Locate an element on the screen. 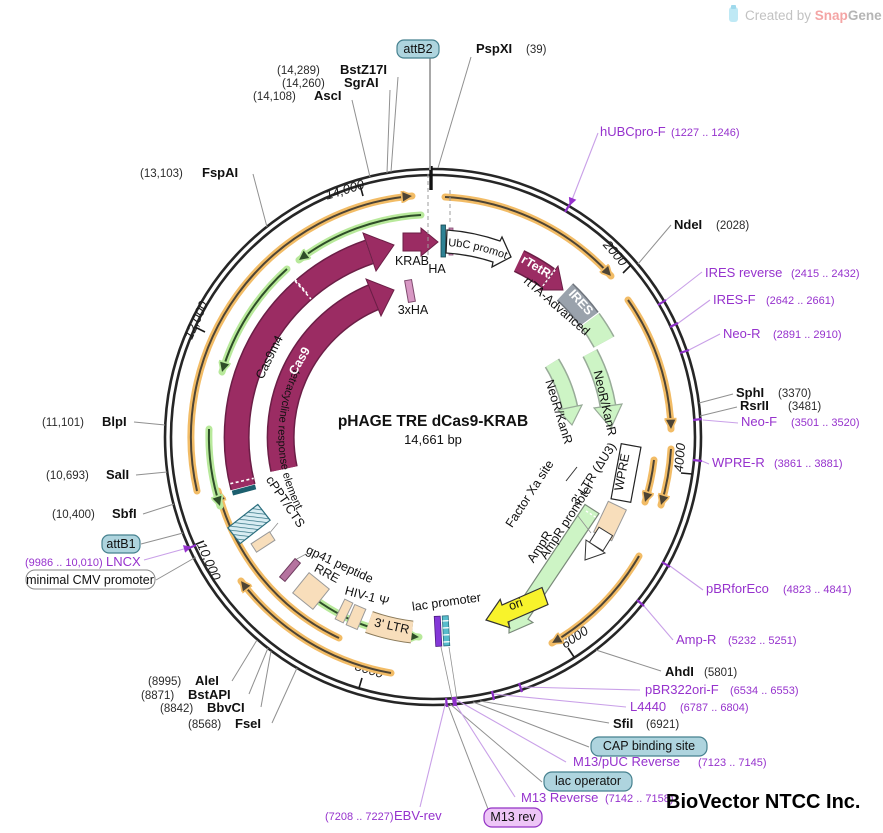  feature-lac-promoter-bars is located at coordinates (445, 657).